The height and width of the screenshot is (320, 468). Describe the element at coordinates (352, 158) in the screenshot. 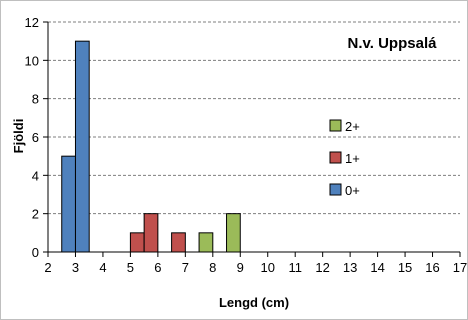

I see `legend-label-1plus: 1+` at that location.